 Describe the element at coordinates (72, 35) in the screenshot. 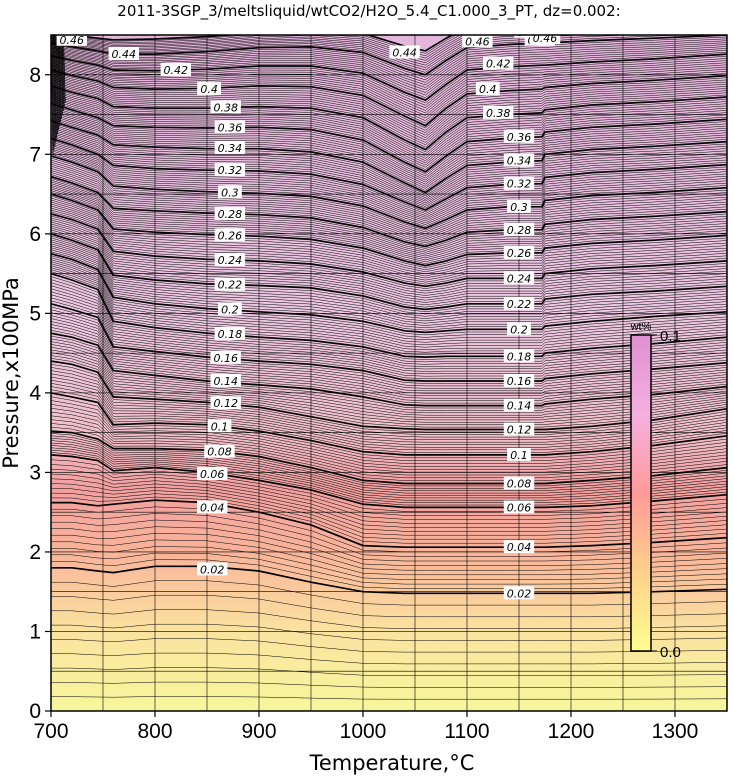

I see `contour-label: 0.48` at that location.